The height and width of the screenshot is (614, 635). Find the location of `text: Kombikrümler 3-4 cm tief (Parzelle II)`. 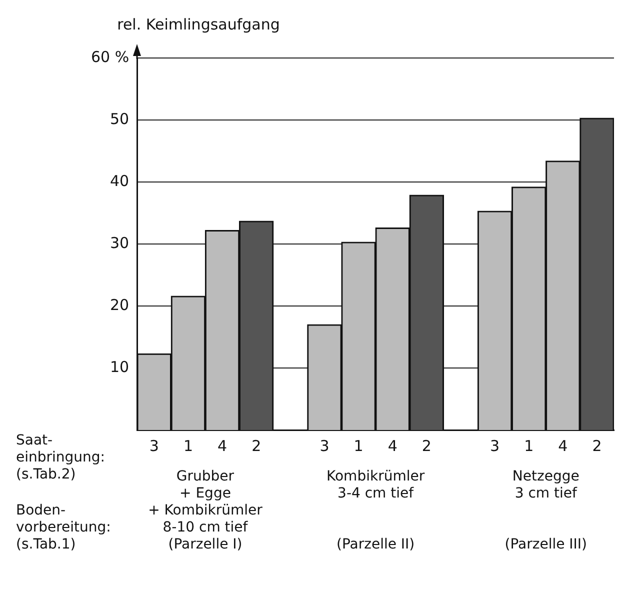

text: Kombikrümler 3-4 cm tief (Parzelle II) is located at coordinates (375, 510).